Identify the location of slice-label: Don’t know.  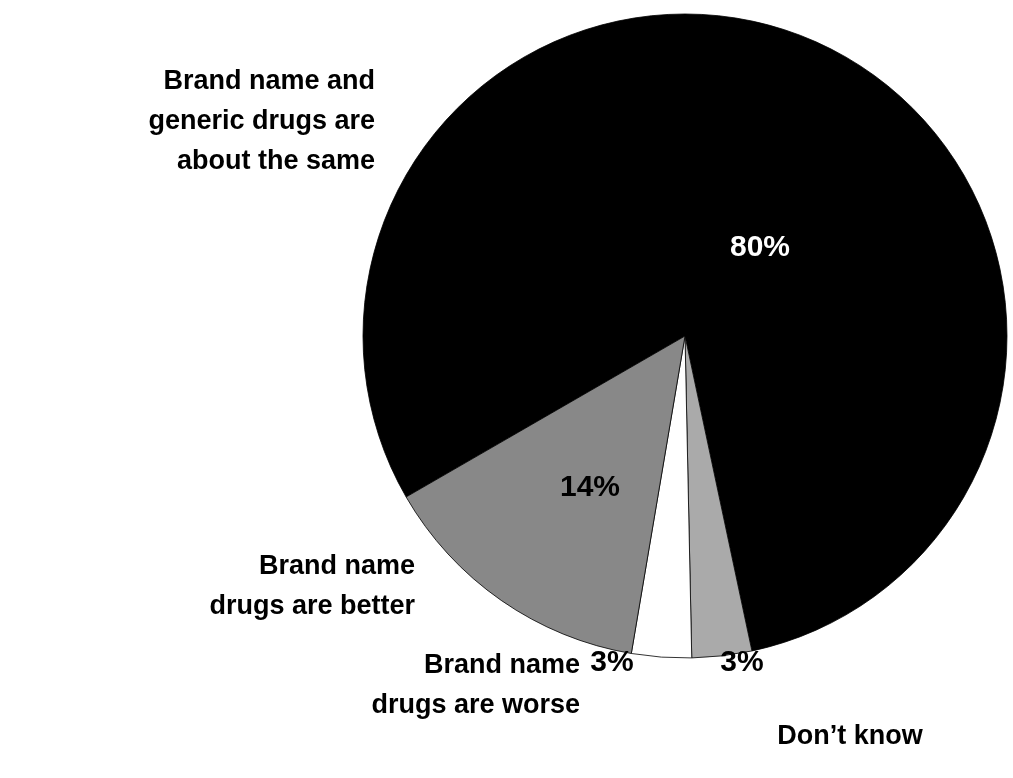
(850, 735).